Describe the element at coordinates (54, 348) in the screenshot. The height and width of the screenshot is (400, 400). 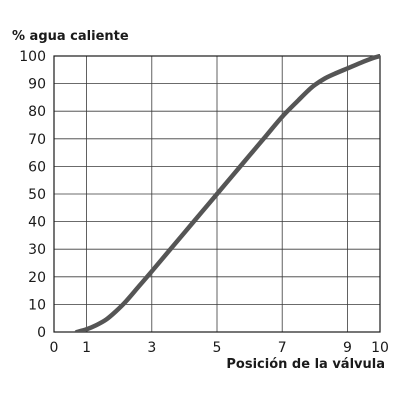
I see `x-tick-label: 0` at that location.